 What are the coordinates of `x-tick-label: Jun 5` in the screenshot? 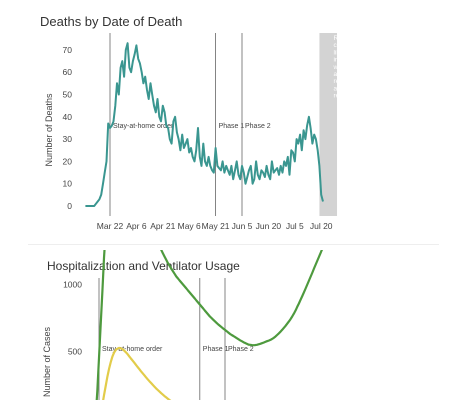 It's located at (242, 226).